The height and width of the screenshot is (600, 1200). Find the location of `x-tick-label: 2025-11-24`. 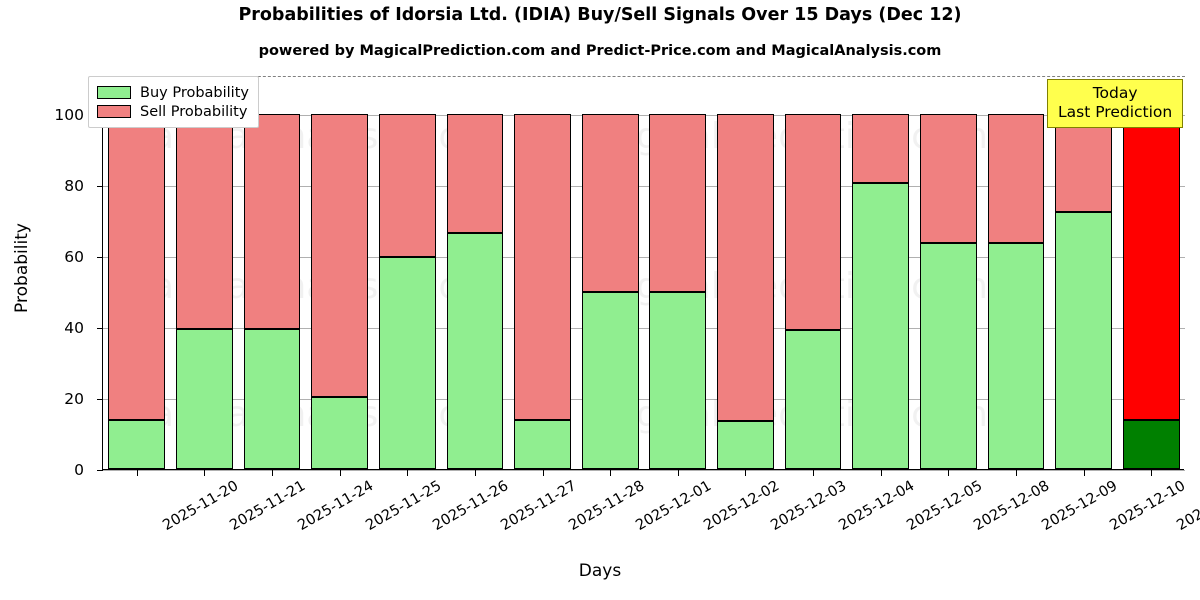

x-tick-label: 2025-11-24 is located at coordinates (336, 506).